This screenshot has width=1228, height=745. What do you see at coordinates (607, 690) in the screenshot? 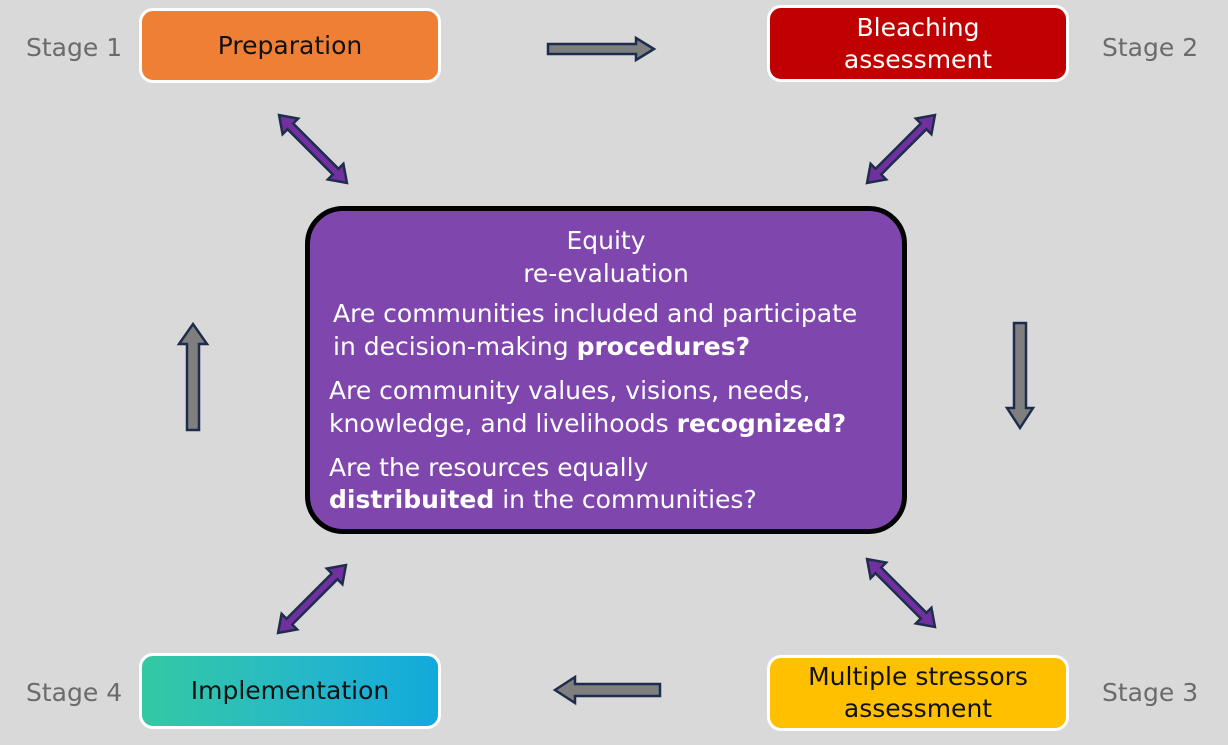
I see `arrow-stage3-to-stage4` at bounding box center [607, 690].